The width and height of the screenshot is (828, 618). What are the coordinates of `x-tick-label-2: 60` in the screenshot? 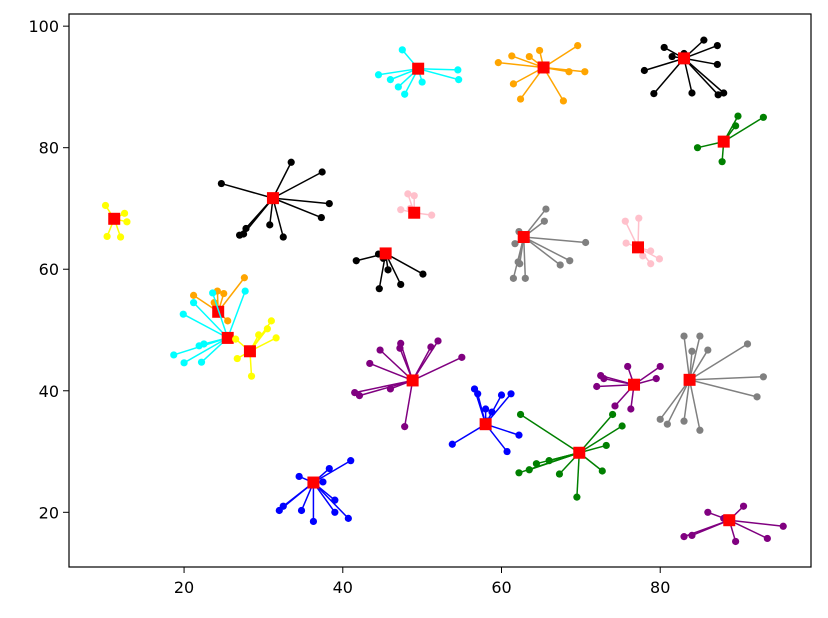 It's located at (501, 587).